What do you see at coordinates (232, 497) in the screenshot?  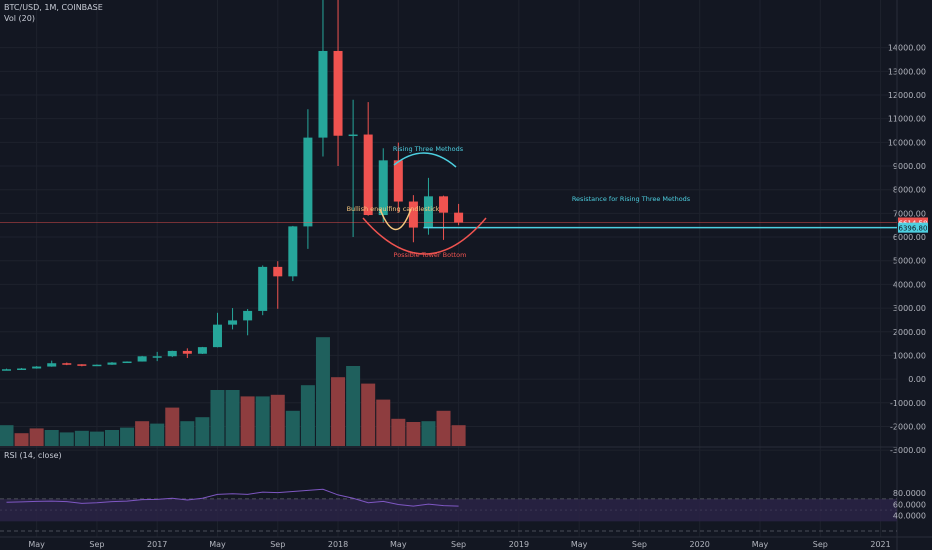 I see `rsi-line` at bounding box center [232, 497].